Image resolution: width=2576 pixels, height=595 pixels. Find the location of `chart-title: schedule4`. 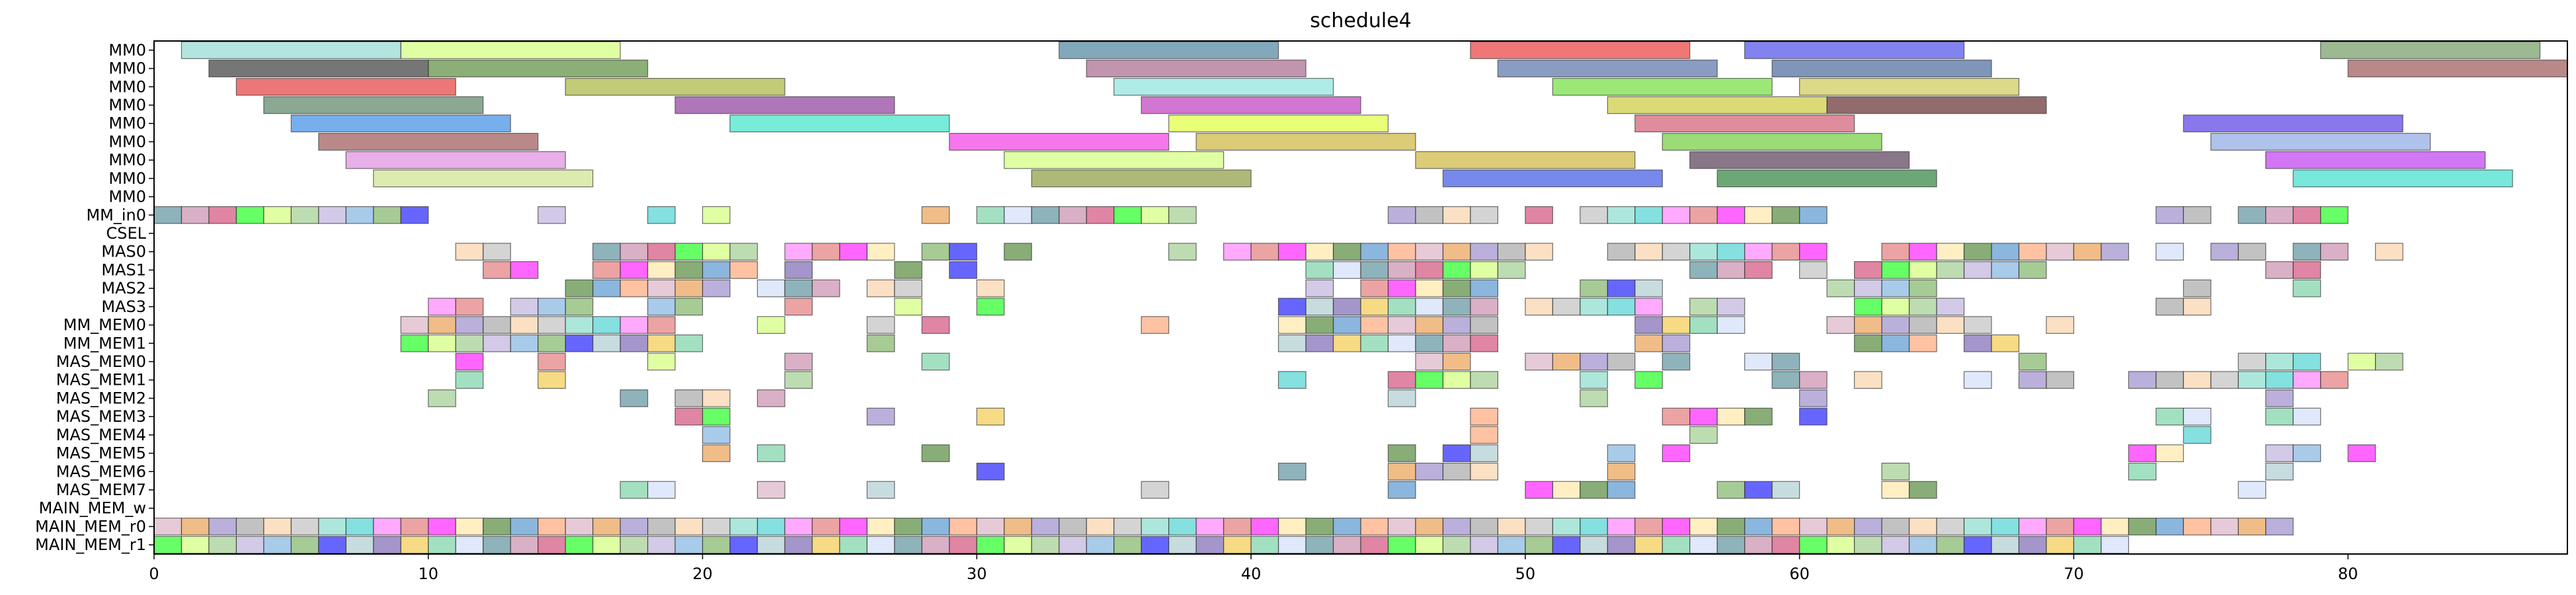

chart-title: schedule4 is located at coordinates (1361, 20).